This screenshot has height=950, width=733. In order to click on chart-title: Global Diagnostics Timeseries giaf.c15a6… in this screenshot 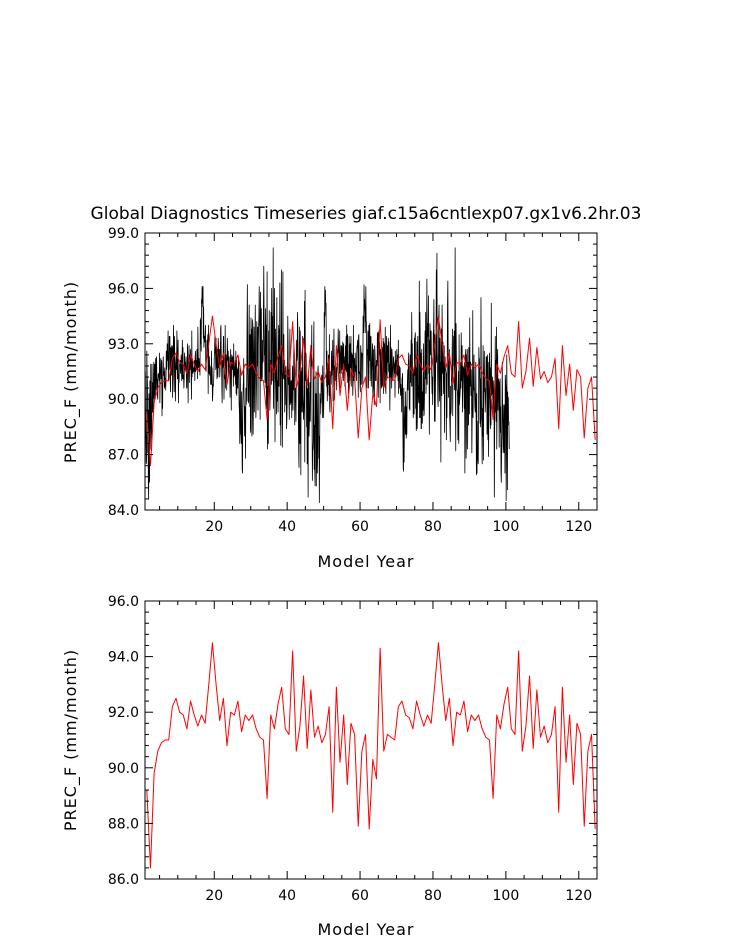, I will do `click(366, 214)`.